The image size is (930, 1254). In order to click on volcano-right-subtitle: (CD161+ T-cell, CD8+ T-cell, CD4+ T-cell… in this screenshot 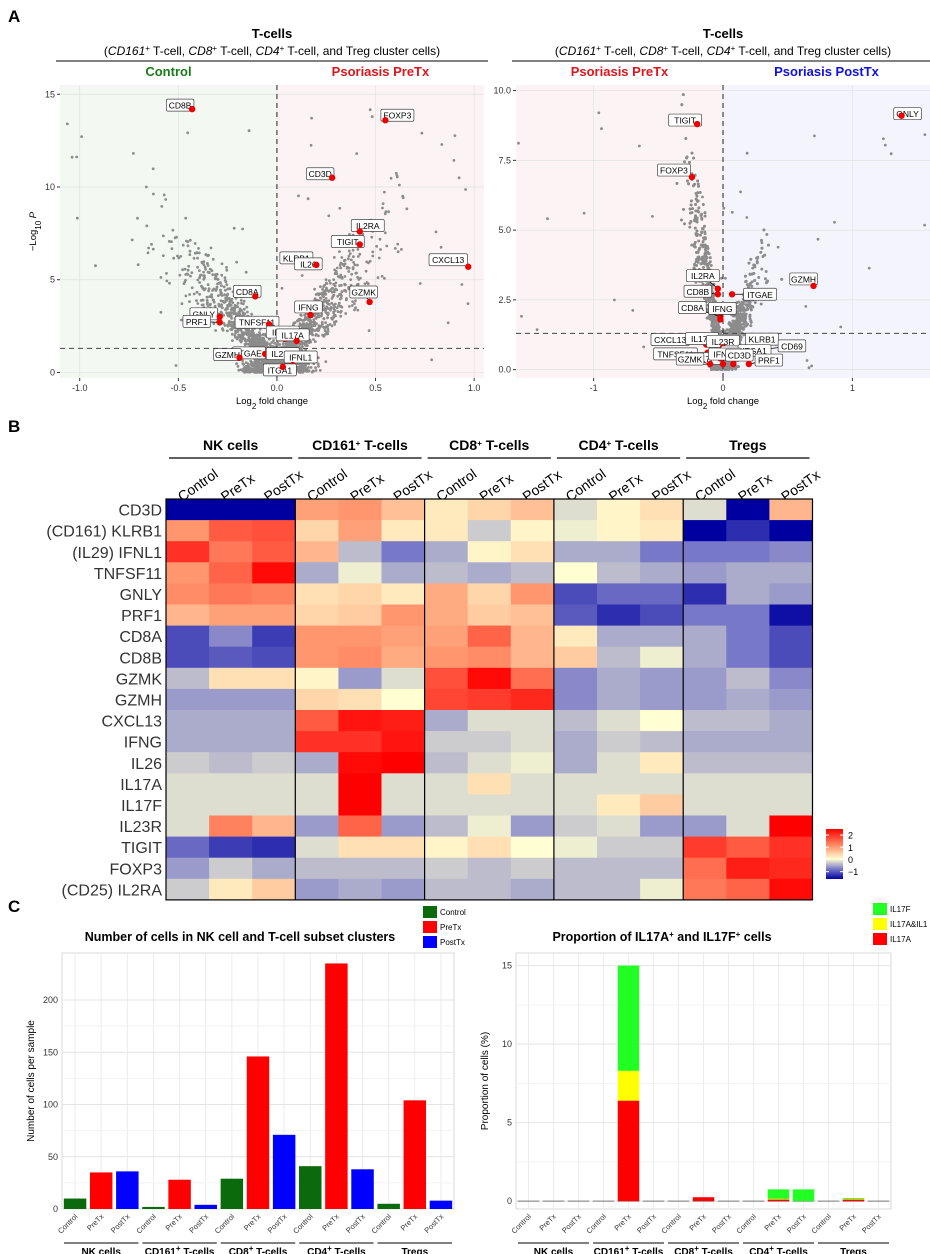, I will do `click(723, 51)`.